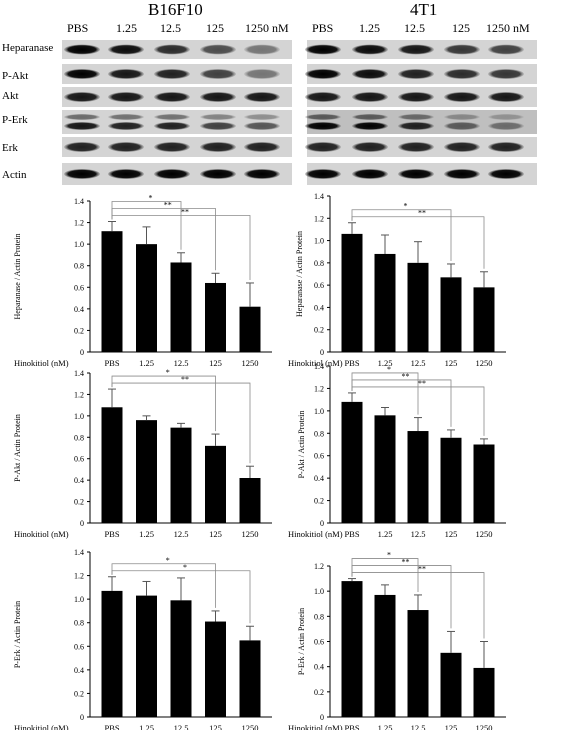 The height and width of the screenshot is (730, 575). Describe the element at coordinates (14, 175) in the screenshot. I see `protein-label-actin: Actin` at that location.